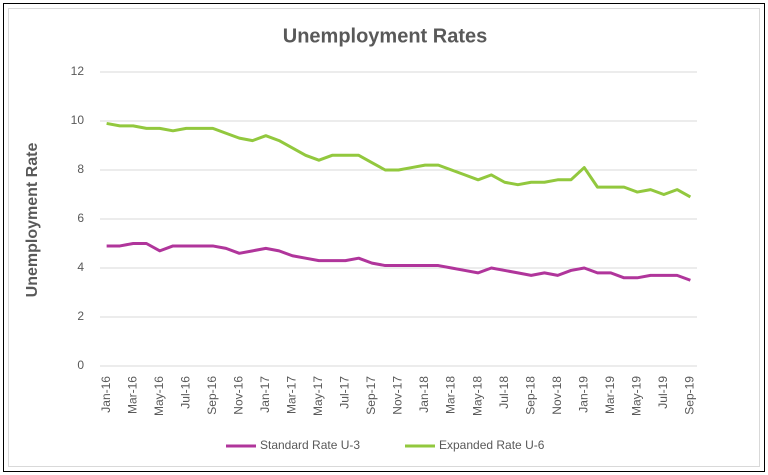 The width and height of the screenshot is (768, 475). What do you see at coordinates (690, 395) in the screenshot?
I see `x-tick-label: Sep-19` at bounding box center [690, 395].